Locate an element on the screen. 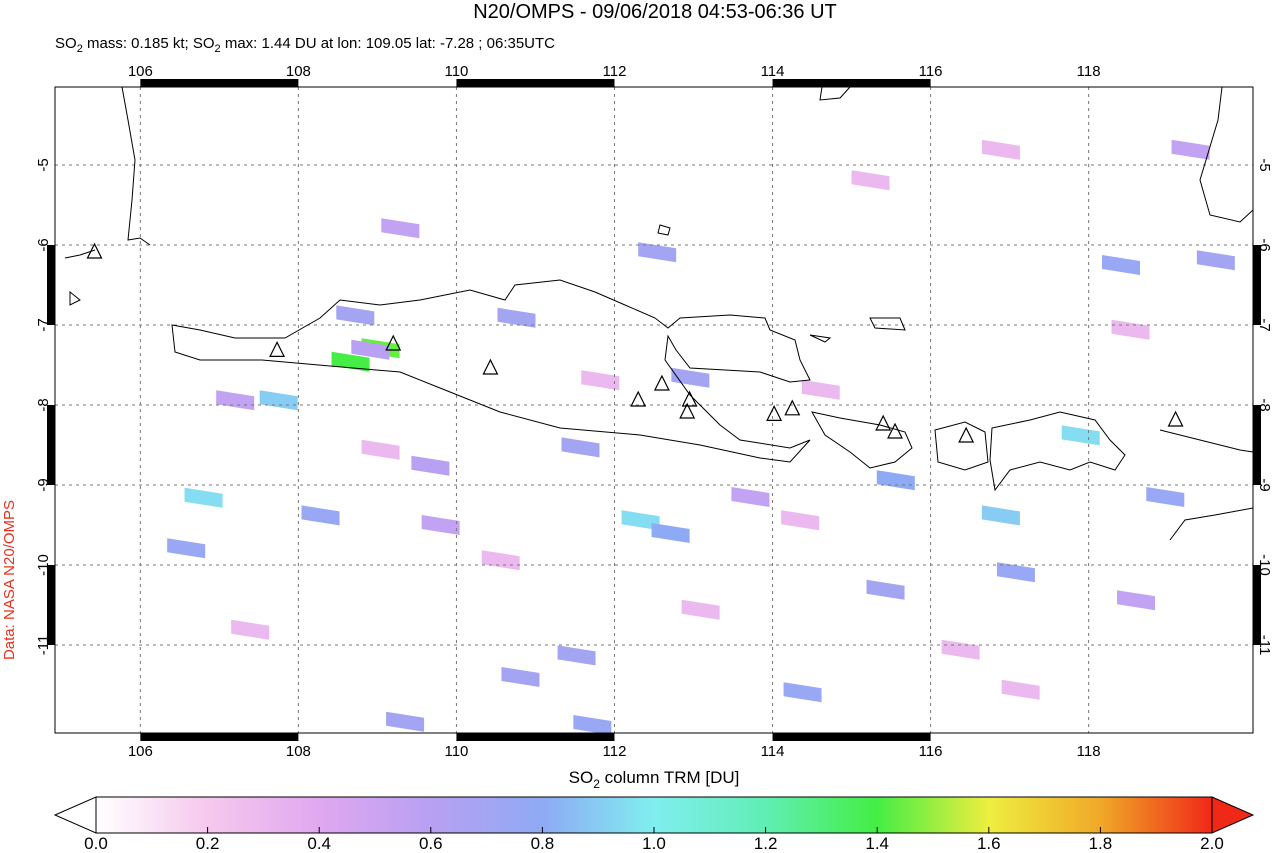 The image size is (1272, 853). coast-sulawesi is located at coordinates (1226, 154).